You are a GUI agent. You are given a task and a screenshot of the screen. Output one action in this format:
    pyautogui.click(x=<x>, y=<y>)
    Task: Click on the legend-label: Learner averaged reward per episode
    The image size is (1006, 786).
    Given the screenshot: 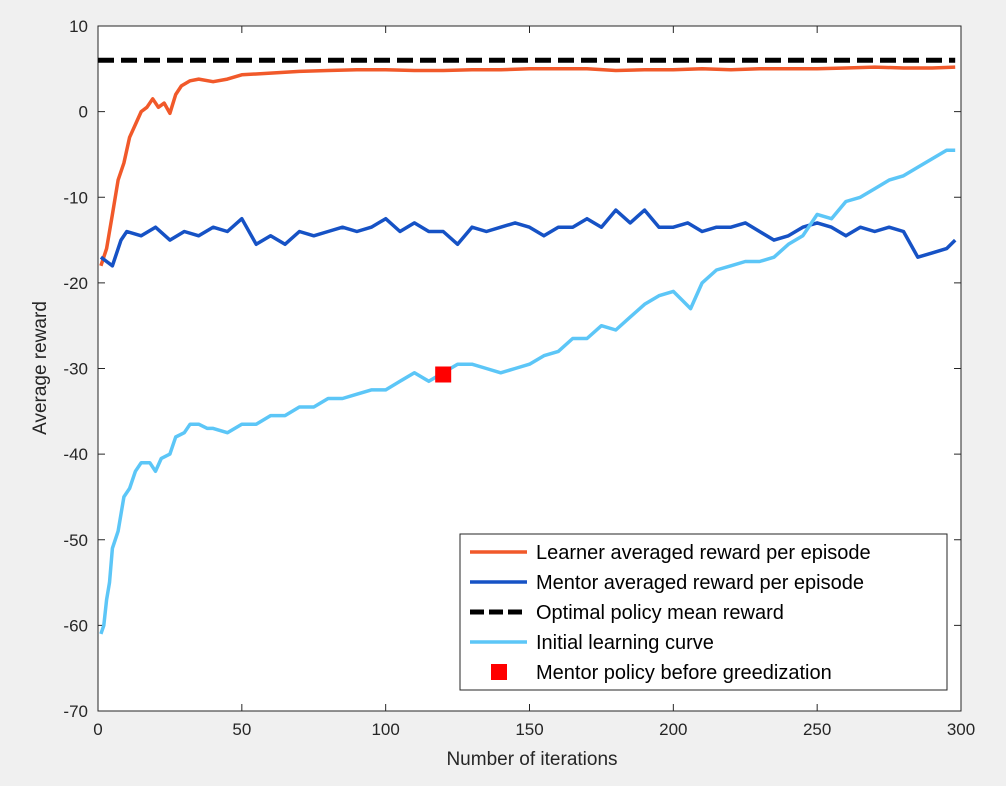 What is the action you would take?
    pyautogui.click(x=703, y=553)
    